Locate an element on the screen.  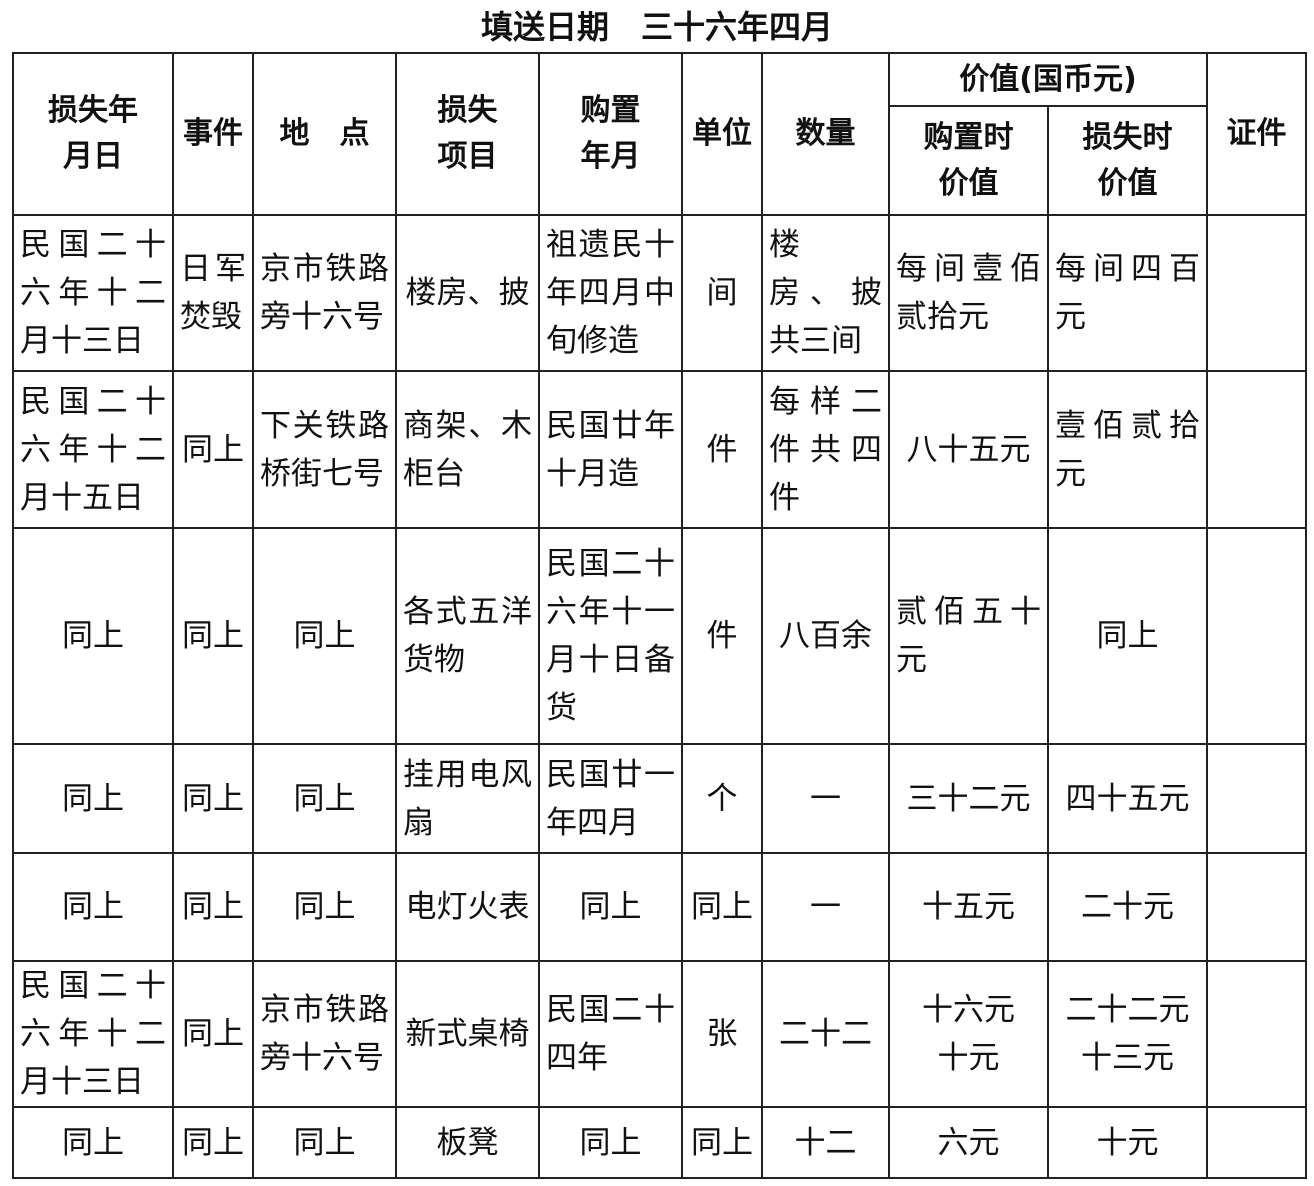
cell-value-purchase: 贰佰五十元 is located at coordinates (968, 636).